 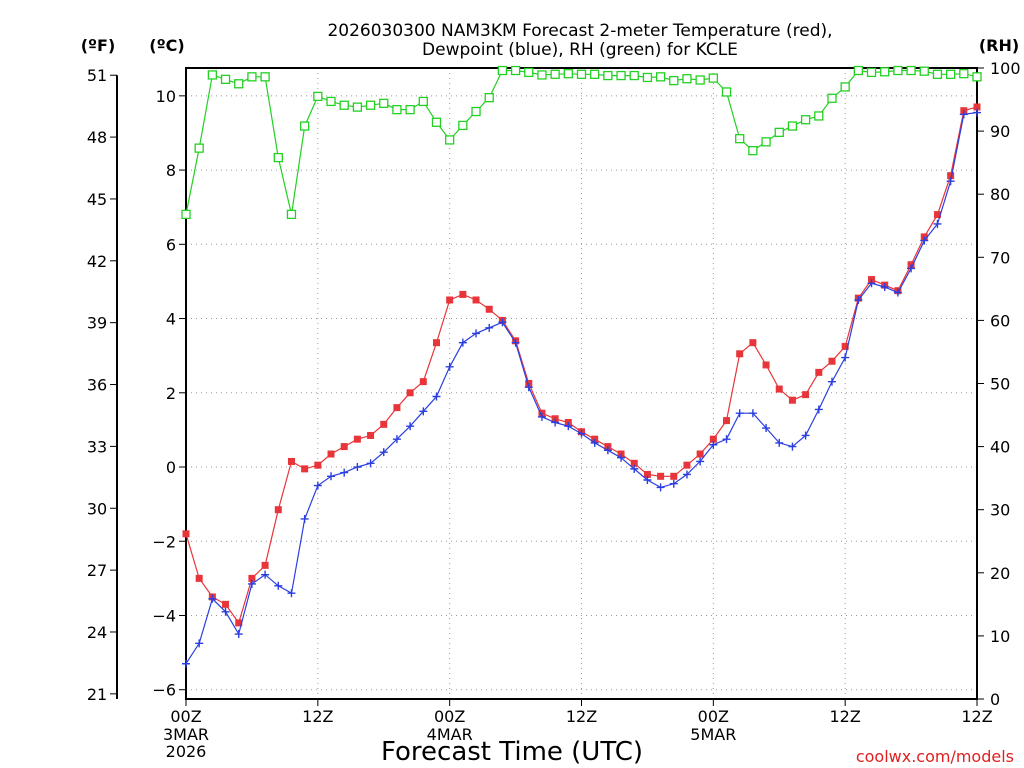 What do you see at coordinates (1000, 510) in the screenshot?
I see `rh-tick-label: 30` at bounding box center [1000, 510].